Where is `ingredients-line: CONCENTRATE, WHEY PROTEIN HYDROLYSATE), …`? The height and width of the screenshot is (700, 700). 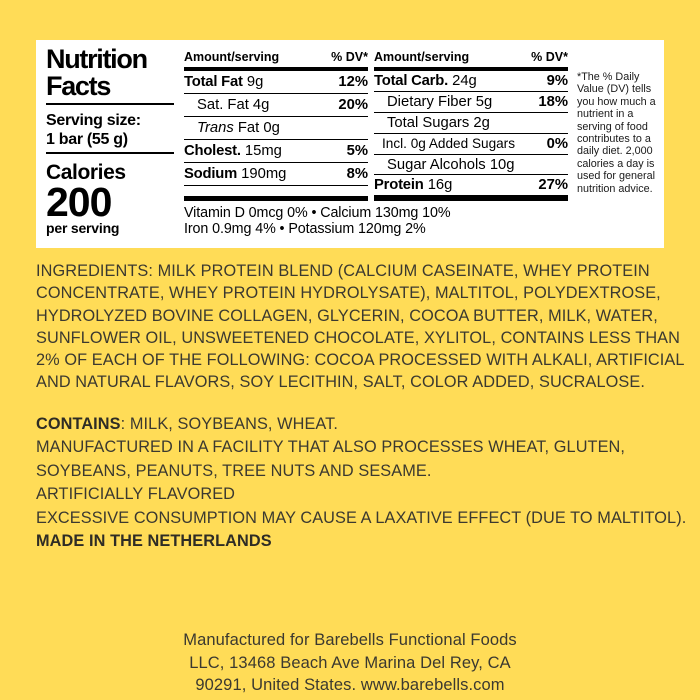
ingredients-line: CONCENTRATE, WHEY PROTEIN HYDROLYSATE), … is located at coordinates (348, 293).